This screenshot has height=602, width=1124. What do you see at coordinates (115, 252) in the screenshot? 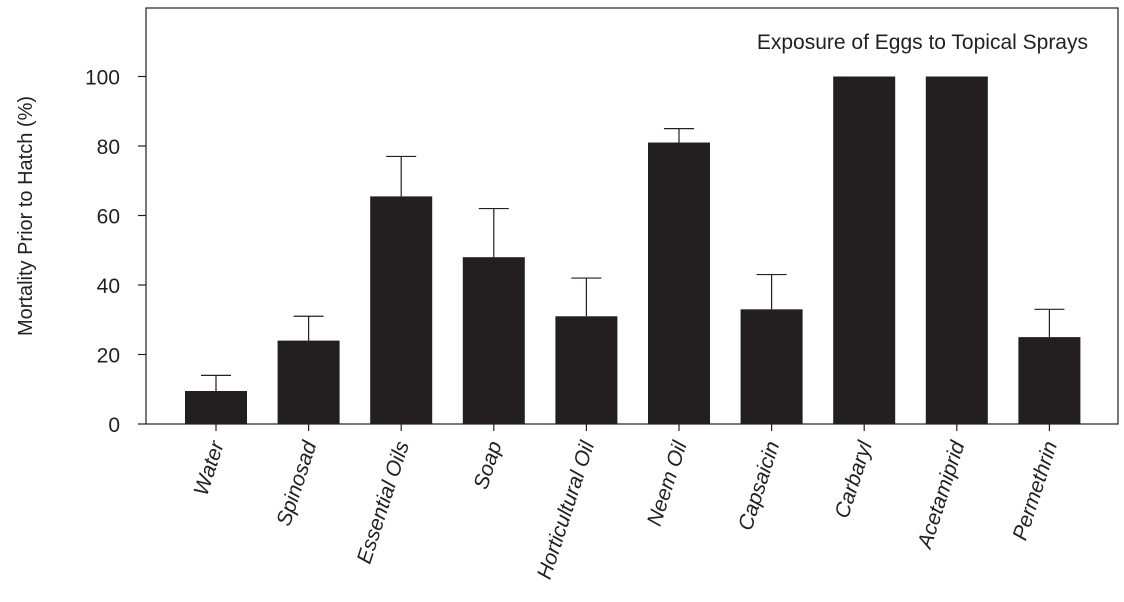
I see `y-axis: 0 20 40 60 80 100` at bounding box center [115, 252].